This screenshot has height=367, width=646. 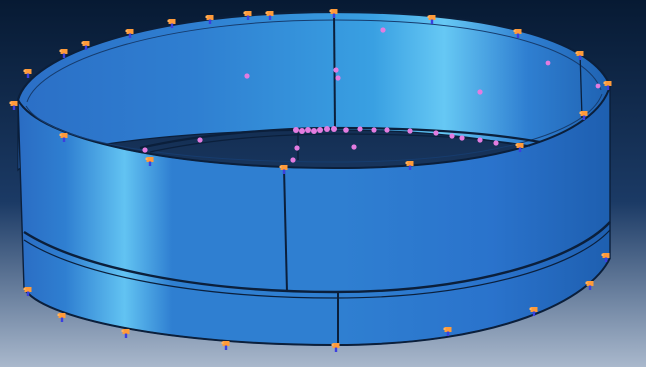 What do you see at coordinates (285, 230) in the screenshot?
I see `vertical-seam-front` at bounding box center [285, 230].